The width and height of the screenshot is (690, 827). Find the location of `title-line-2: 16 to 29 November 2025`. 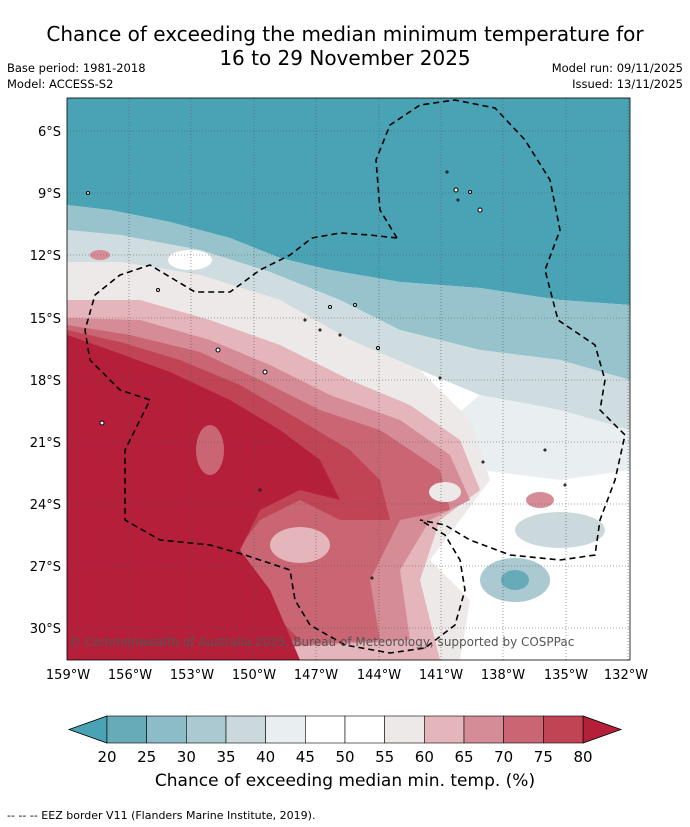

title-line-2: 16 to 29 November 2025 is located at coordinates (345, 58).